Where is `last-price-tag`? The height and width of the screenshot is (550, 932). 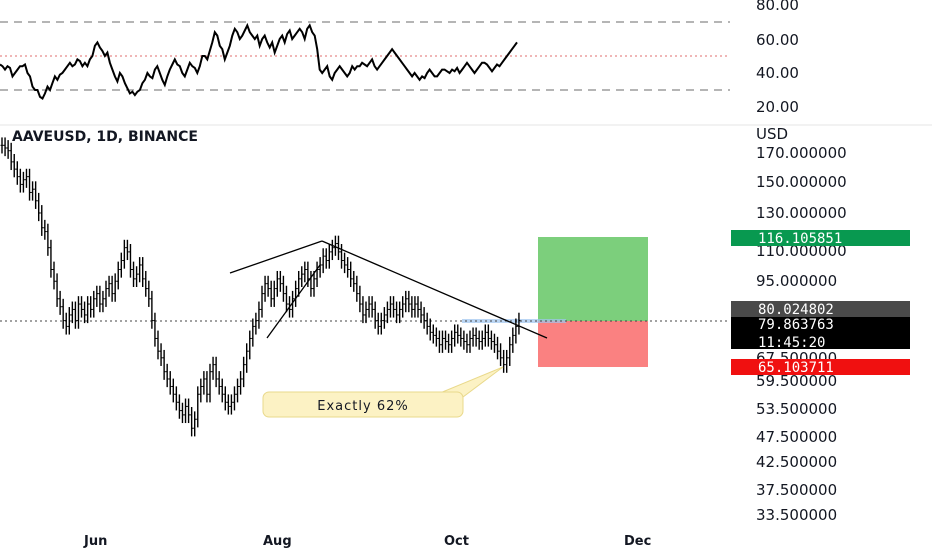 last-price-tag is located at coordinates (820, 327).